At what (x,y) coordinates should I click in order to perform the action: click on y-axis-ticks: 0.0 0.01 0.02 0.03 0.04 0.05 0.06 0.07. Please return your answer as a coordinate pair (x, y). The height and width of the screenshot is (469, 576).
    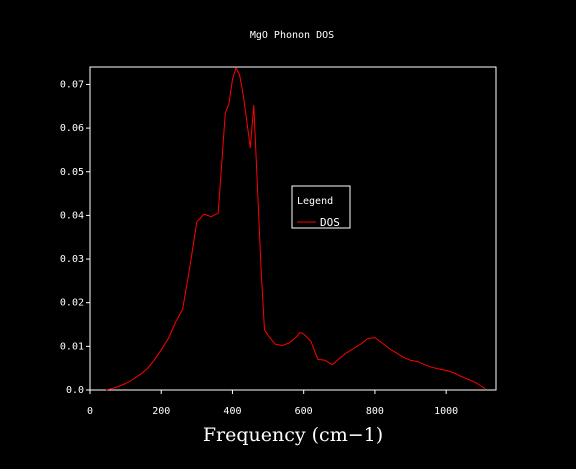
    Looking at the image, I should click on (75, 237).